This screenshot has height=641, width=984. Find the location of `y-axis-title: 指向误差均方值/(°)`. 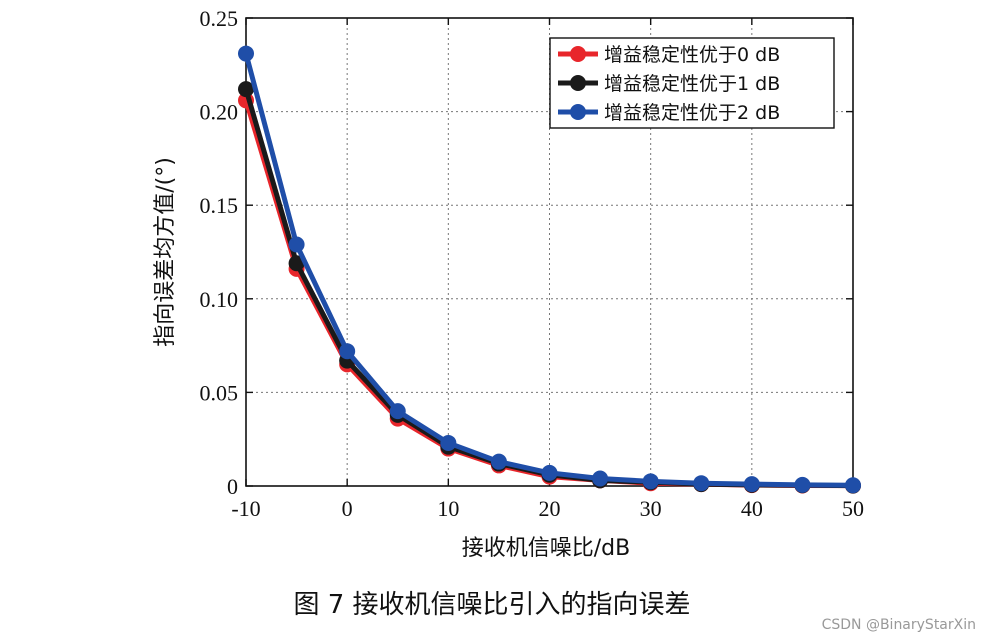

y-axis-title: 指向误差均方值/(°) is located at coordinates (165, 252).